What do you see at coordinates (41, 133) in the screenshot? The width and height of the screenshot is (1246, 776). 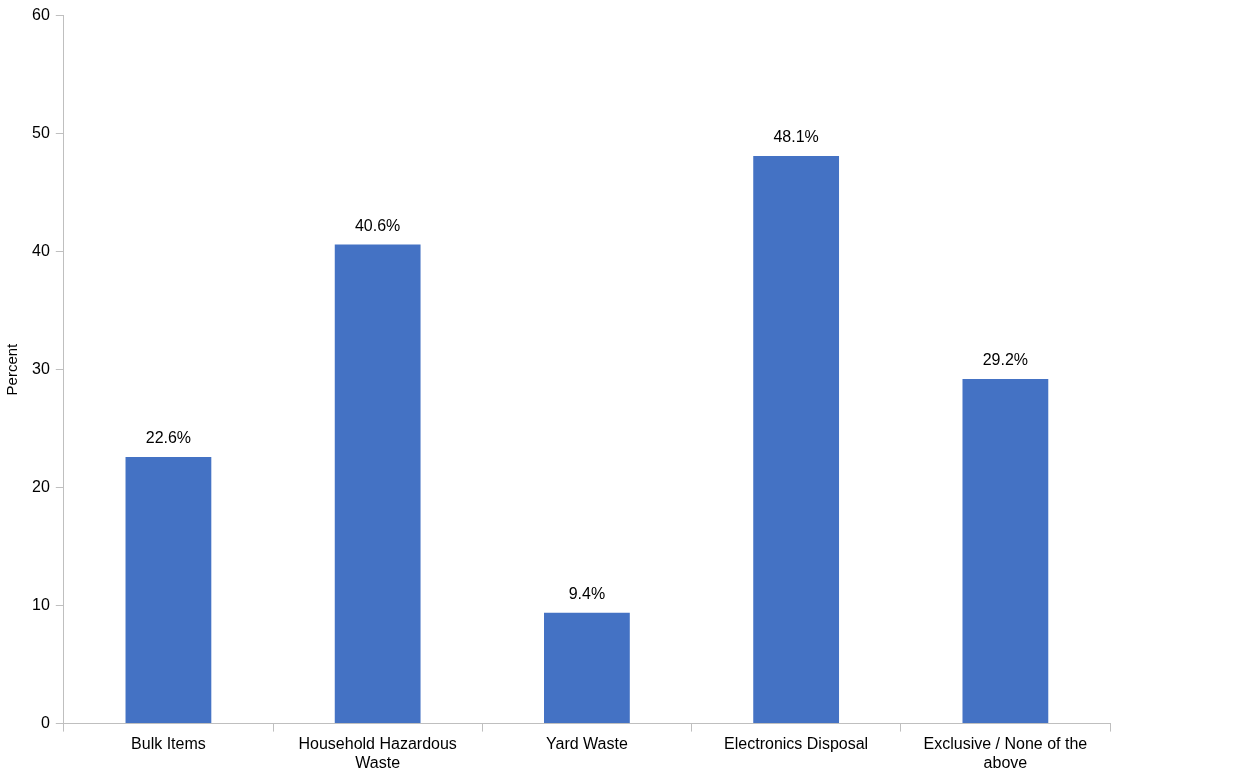 I see `y-tick-label: 50` at bounding box center [41, 133].